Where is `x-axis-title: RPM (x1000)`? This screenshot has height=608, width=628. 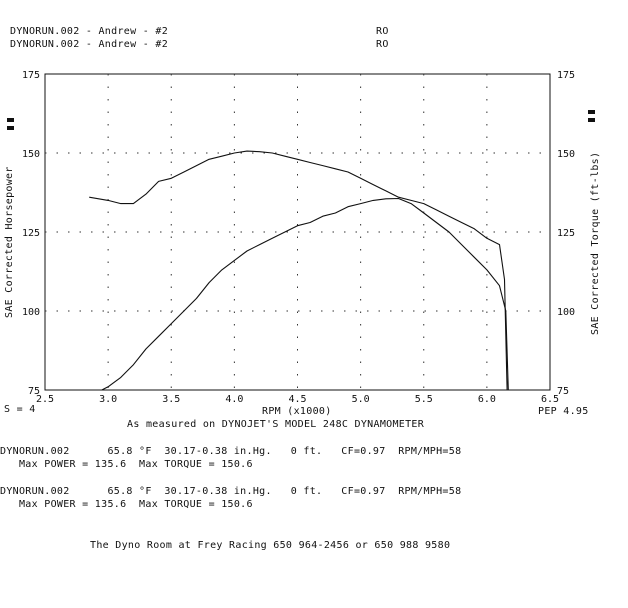 x-axis-title: RPM (x1000) is located at coordinates (297, 411).